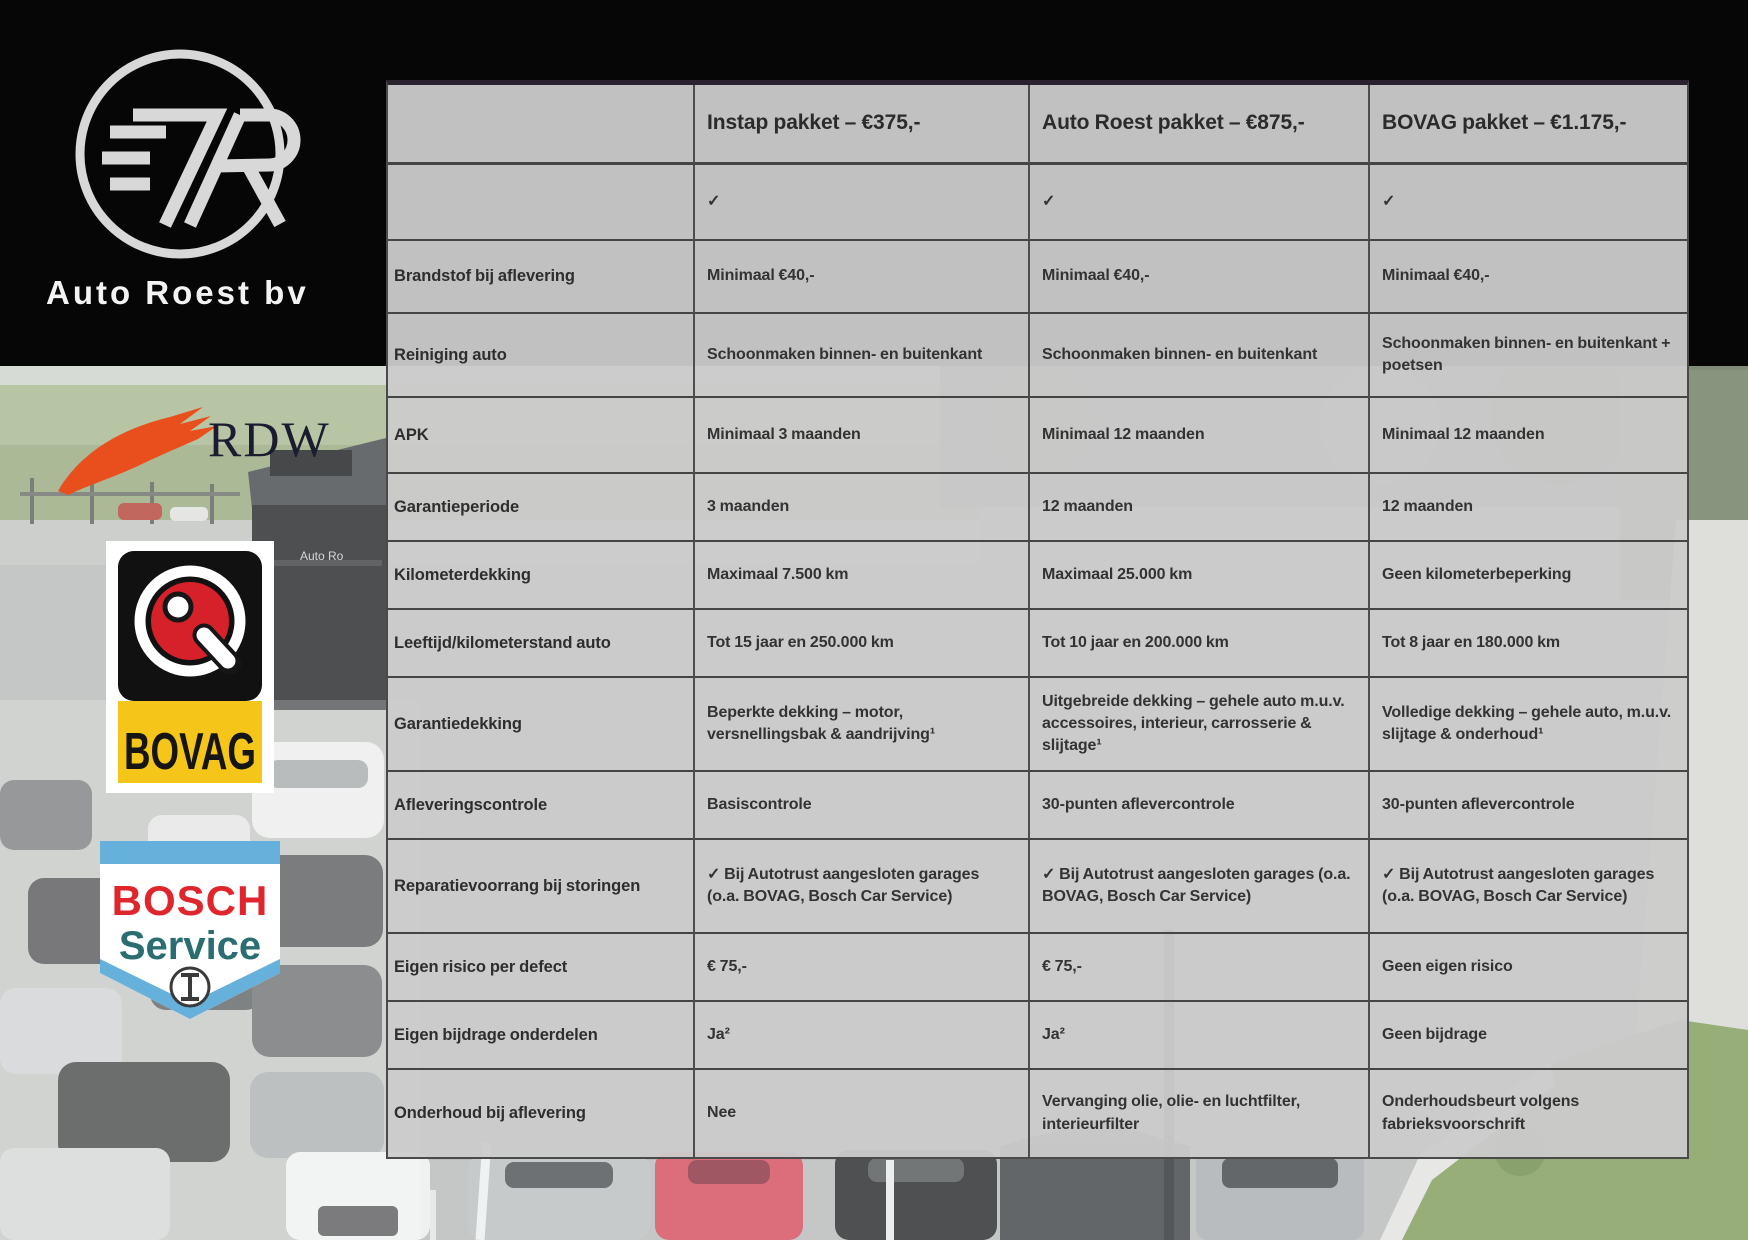 The image size is (1748, 1240). I want to click on logo-circle, so click(180, 154).